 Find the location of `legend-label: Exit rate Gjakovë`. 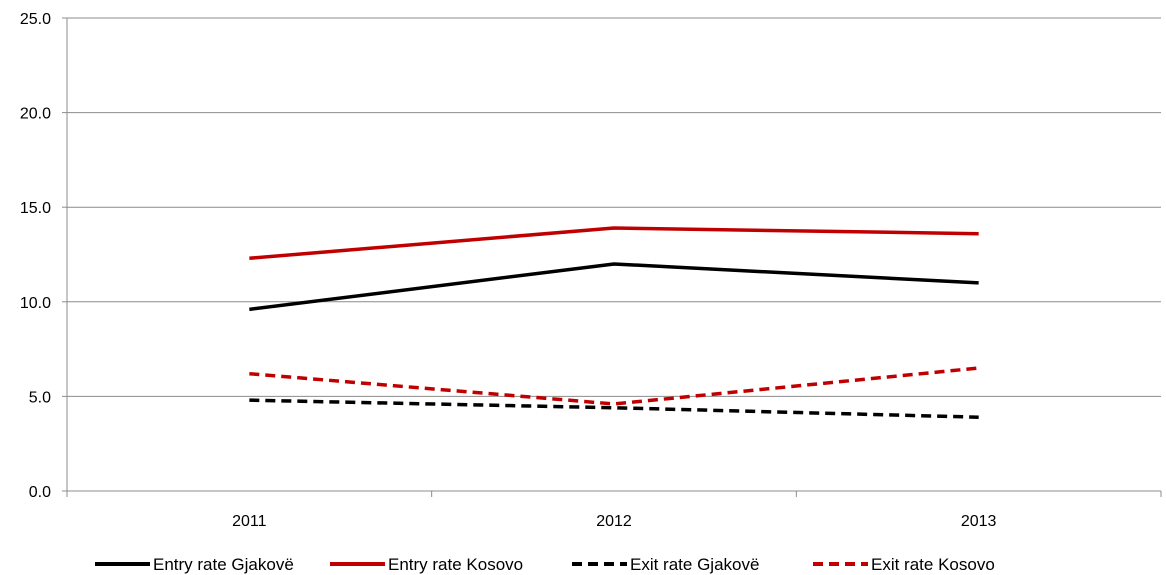

legend-label: Exit rate Gjakovë is located at coordinates (694, 564).